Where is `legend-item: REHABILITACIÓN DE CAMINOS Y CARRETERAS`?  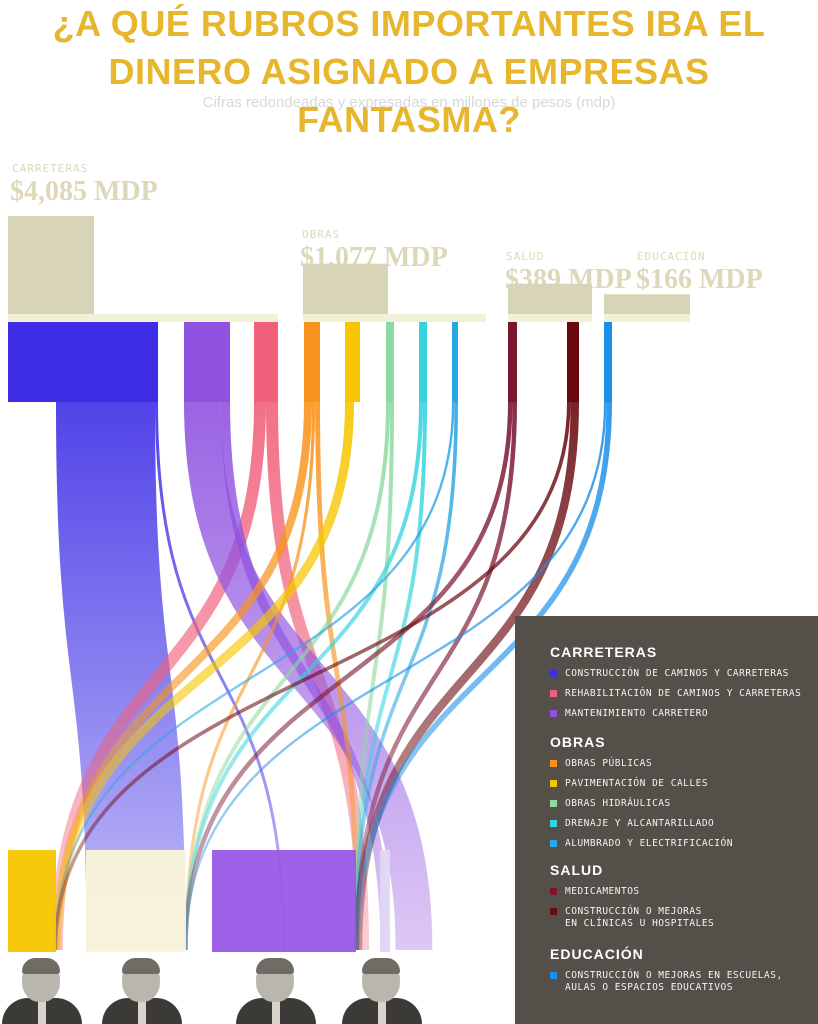 legend-item: REHABILITACIÓN DE CAMINOS Y CARRETERAS is located at coordinates (675, 694).